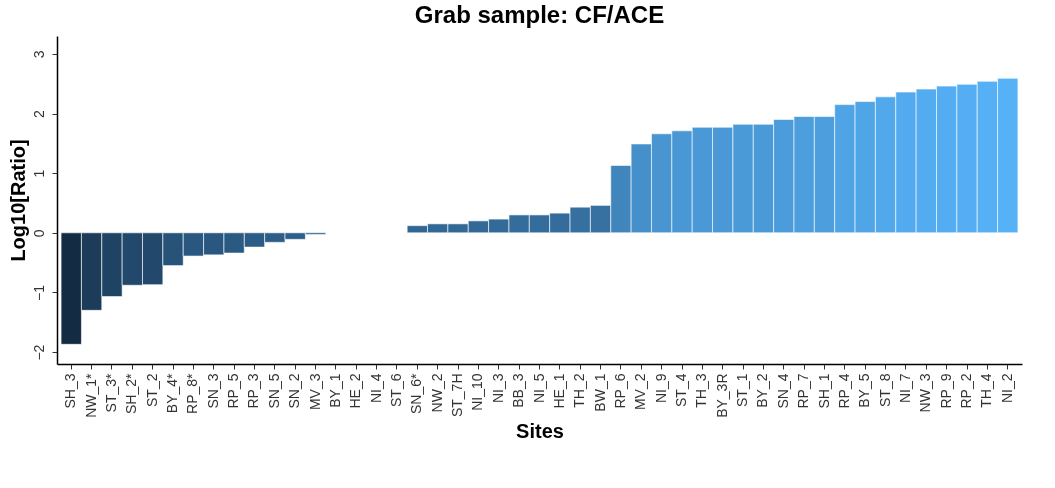 The height and width of the screenshot is (488, 1055). What do you see at coordinates (619, 391) in the screenshot?
I see `x-tick-label: RP_6` at bounding box center [619, 391].